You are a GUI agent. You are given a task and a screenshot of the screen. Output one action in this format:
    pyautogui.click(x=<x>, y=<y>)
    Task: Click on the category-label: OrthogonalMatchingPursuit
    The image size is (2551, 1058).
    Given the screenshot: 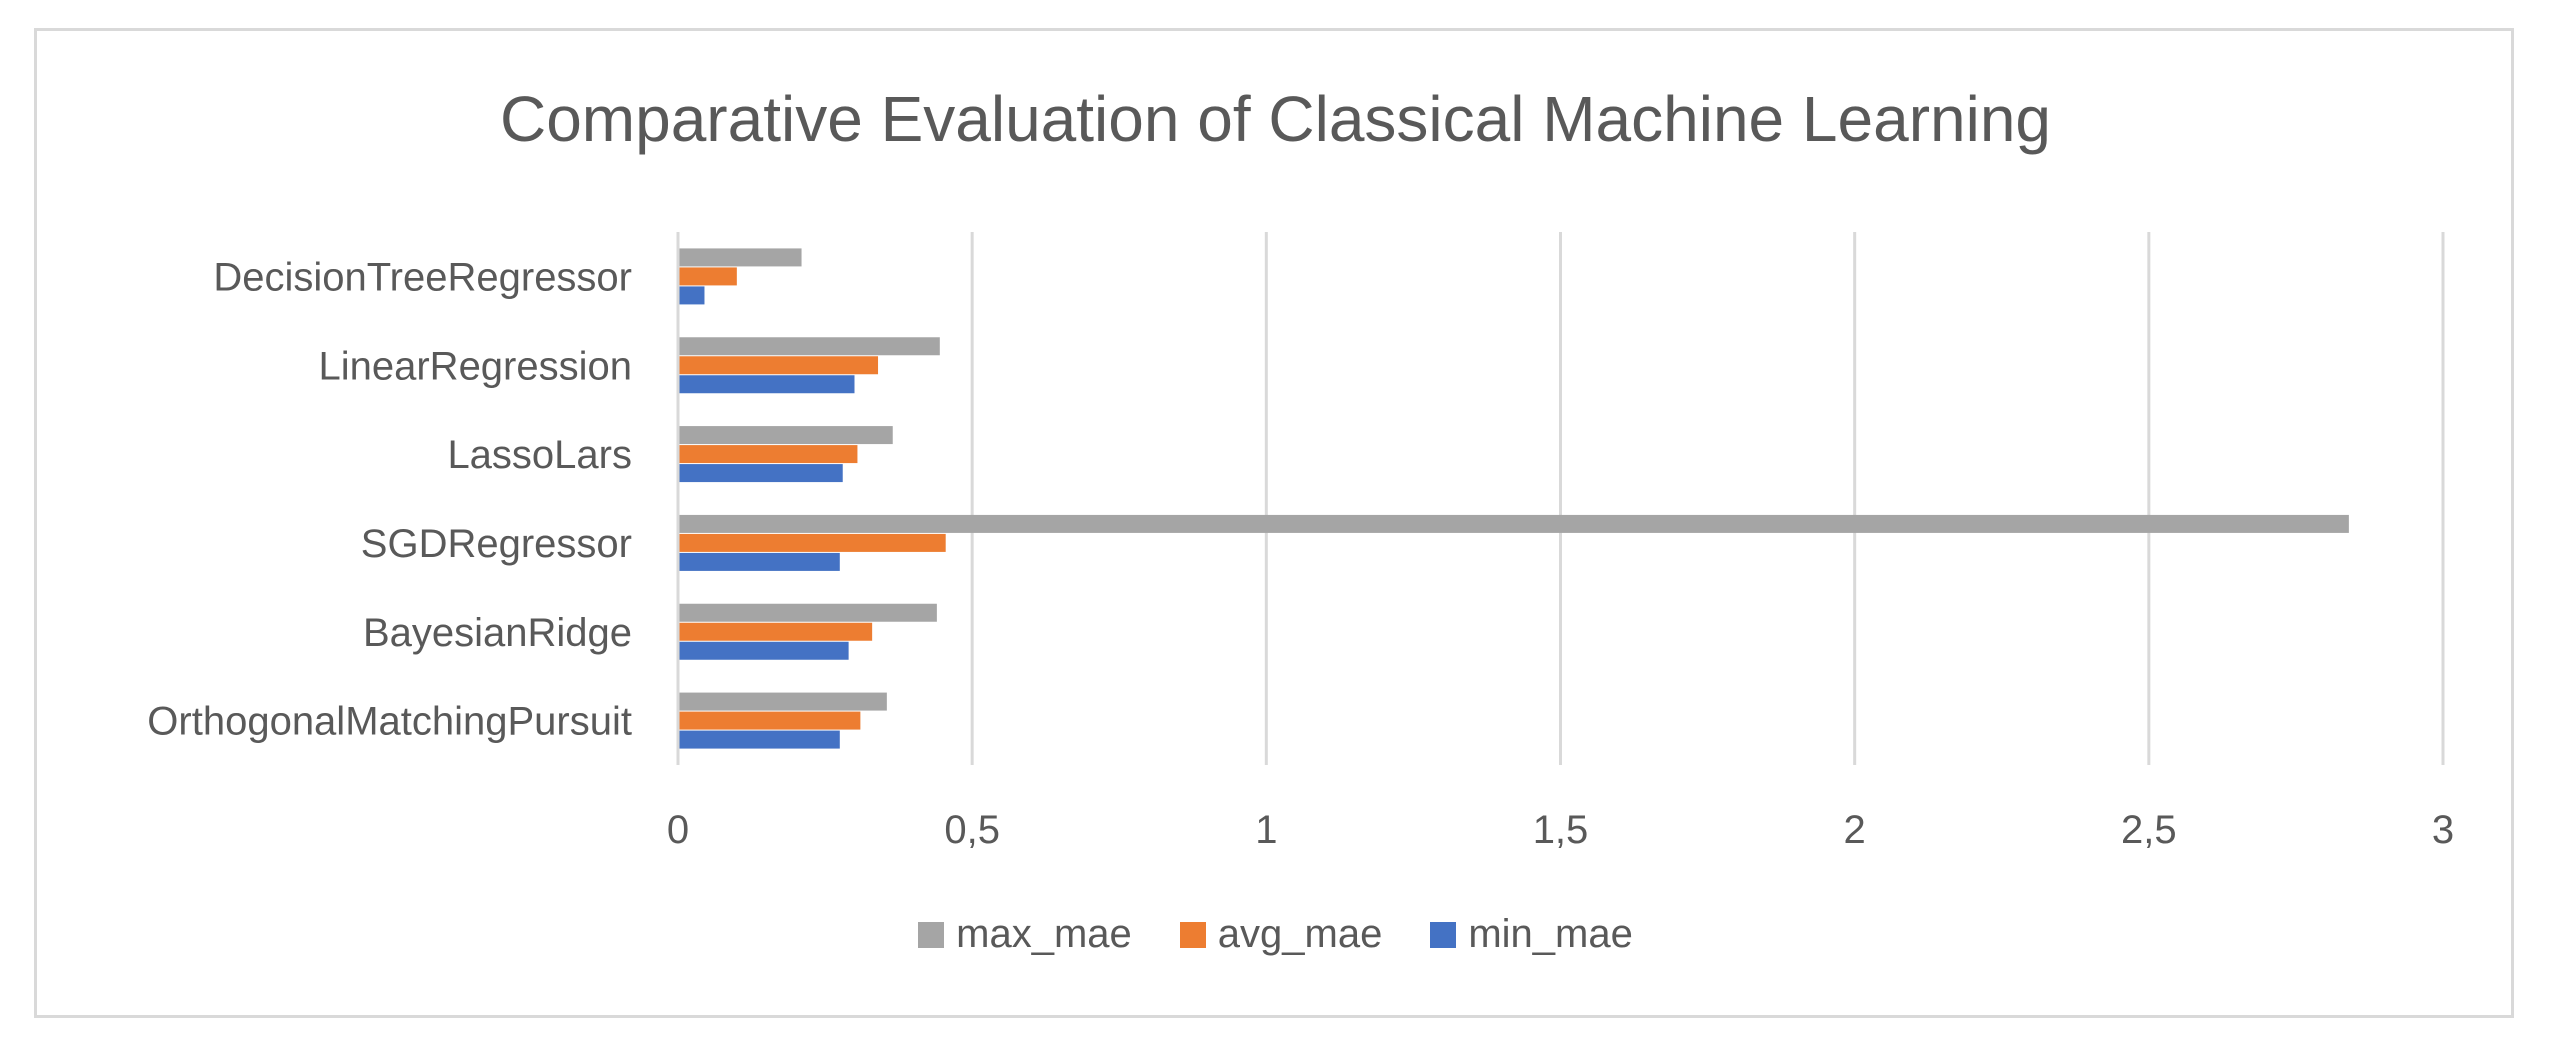 What is the action you would take?
    pyautogui.click(x=389, y=722)
    